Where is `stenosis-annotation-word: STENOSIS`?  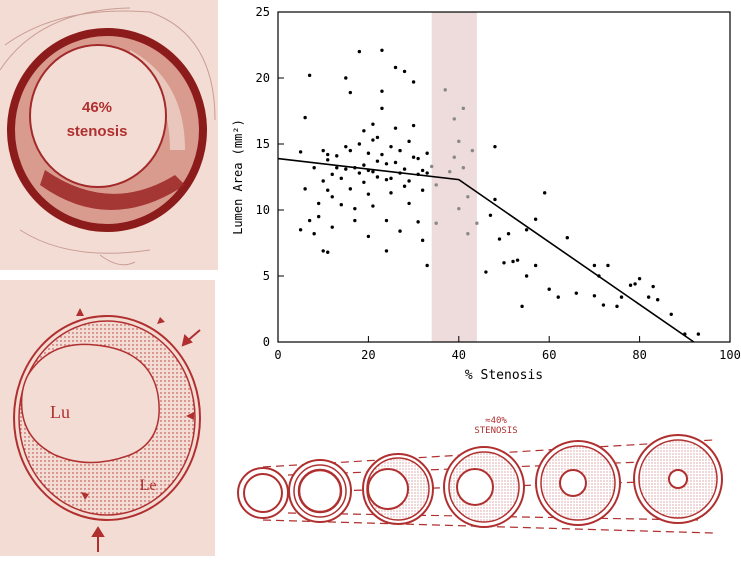
stenosis-annotation-word: STENOSIS is located at coordinates (495, 431).